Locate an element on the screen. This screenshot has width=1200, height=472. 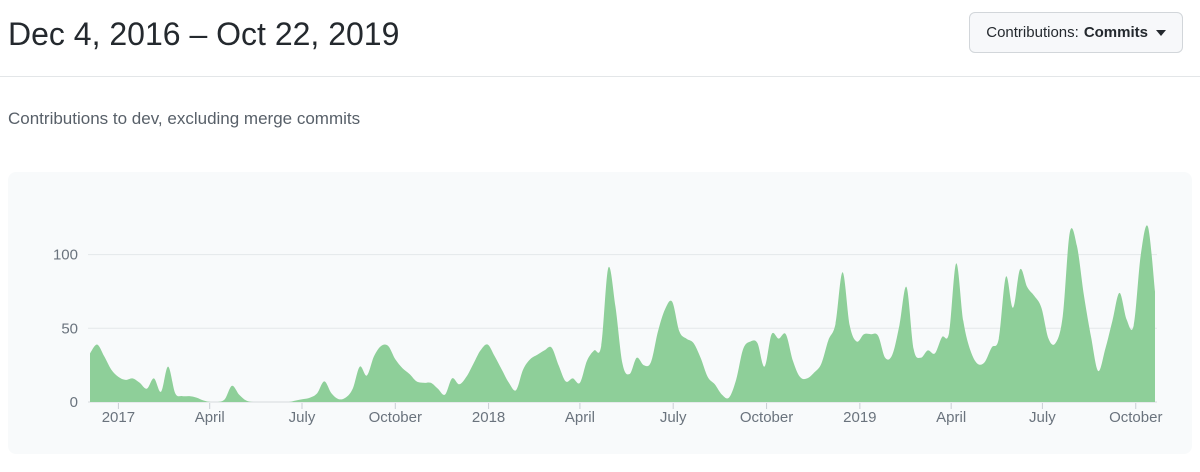
y-axis-label: 100 is located at coordinates (65, 255).